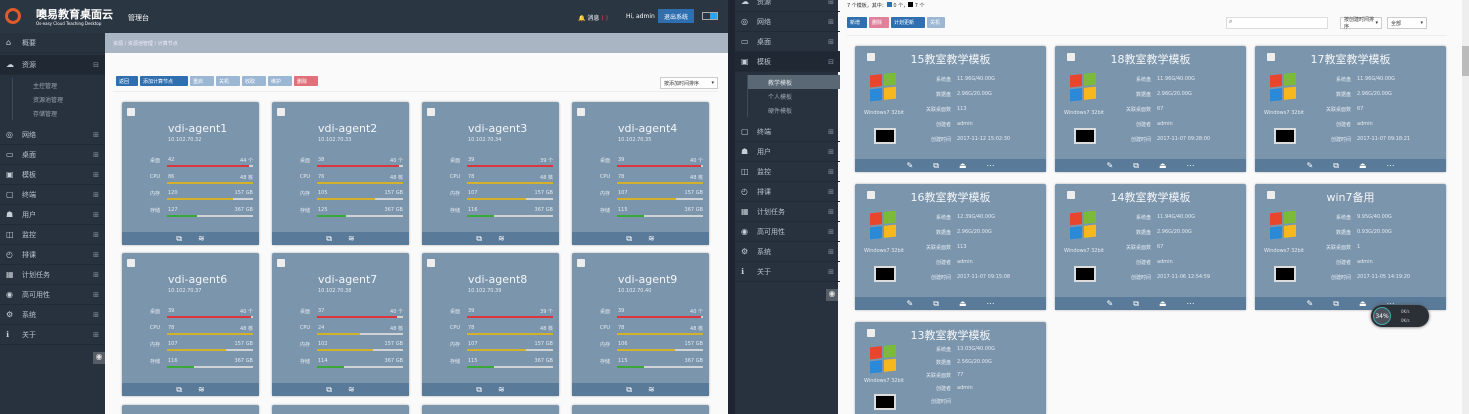 The image size is (1469, 414). What do you see at coordinates (710, 16) in the screenshot?
I see `theme-toggle` at bounding box center [710, 16].